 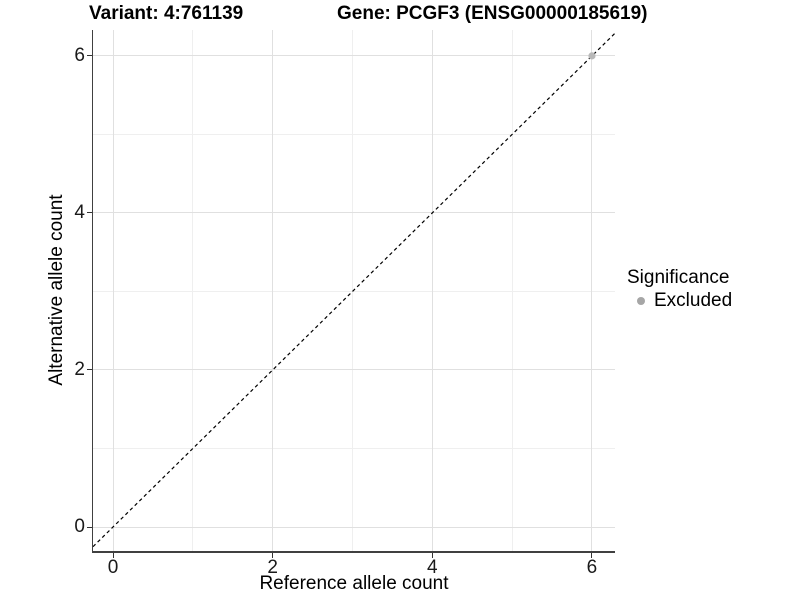 What do you see at coordinates (79, 55) in the screenshot?
I see `y-tick-label: 6` at bounding box center [79, 55].